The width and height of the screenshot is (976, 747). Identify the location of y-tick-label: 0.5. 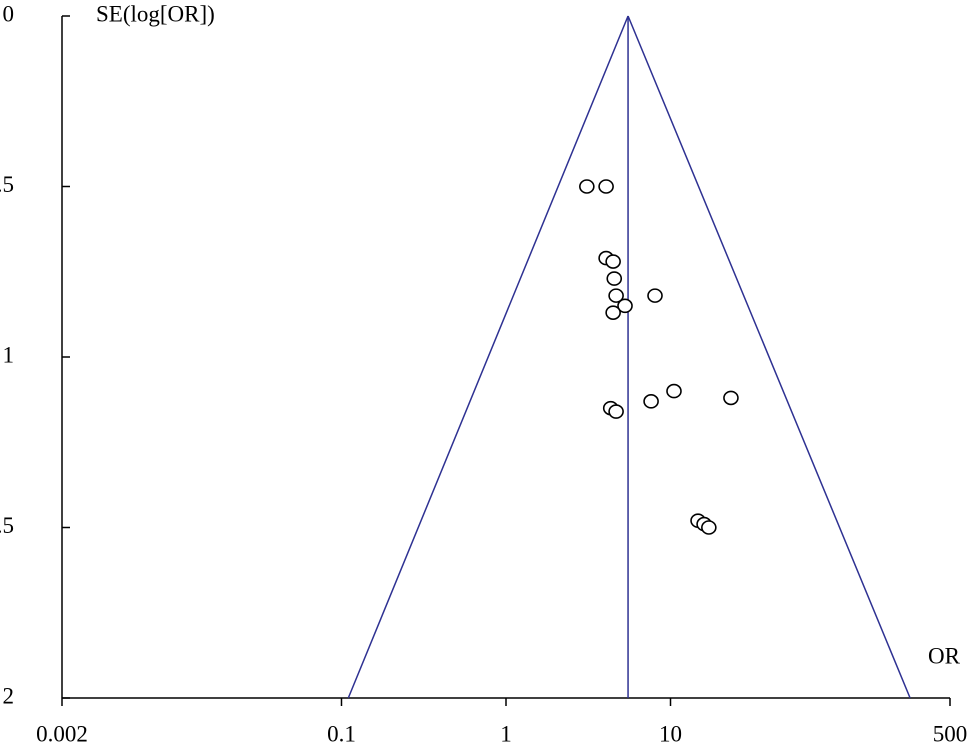
(7, 184).